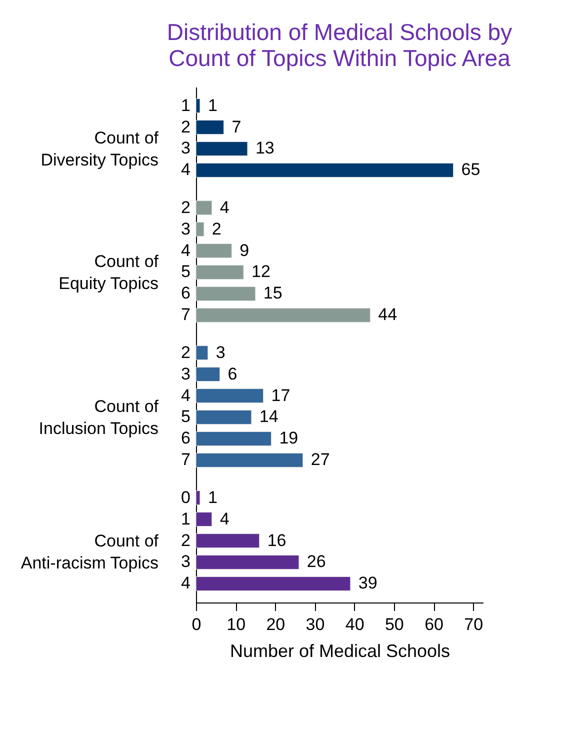 The width and height of the screenshot is (584, 730). Describe the element at coordinates (276, 540) in the screenshot. I see `data-label: 16` at that location.